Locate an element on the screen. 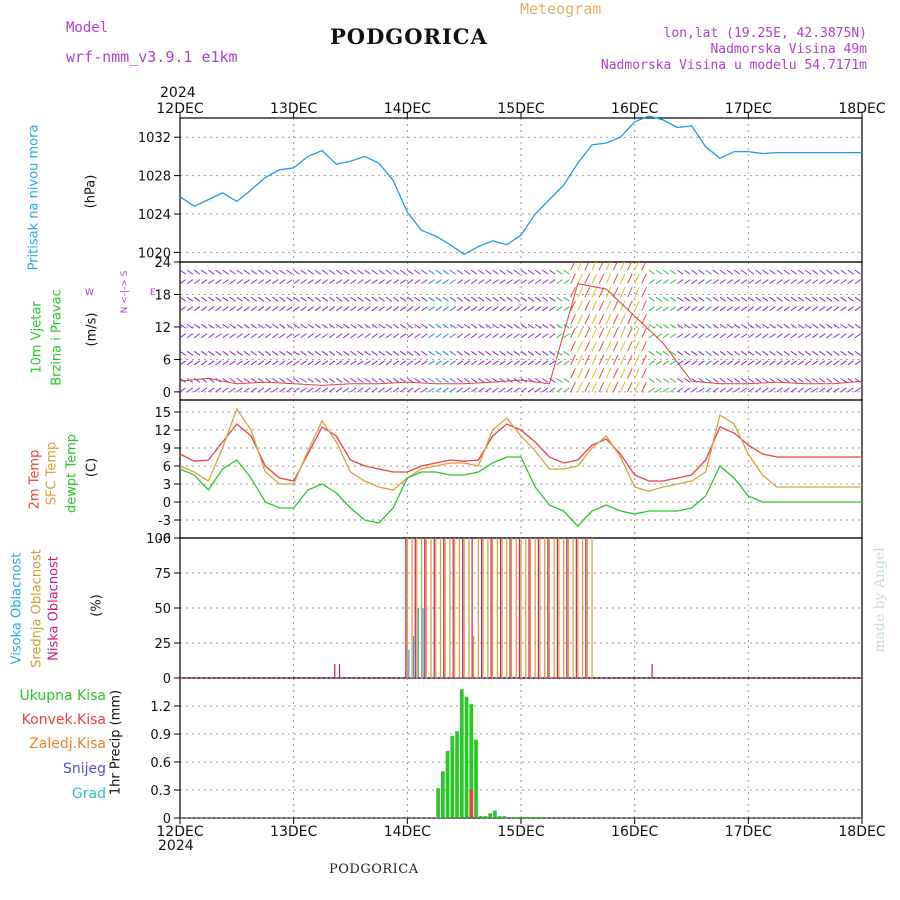  y-tick-label: 1024 is located at coordinates (154, 215).